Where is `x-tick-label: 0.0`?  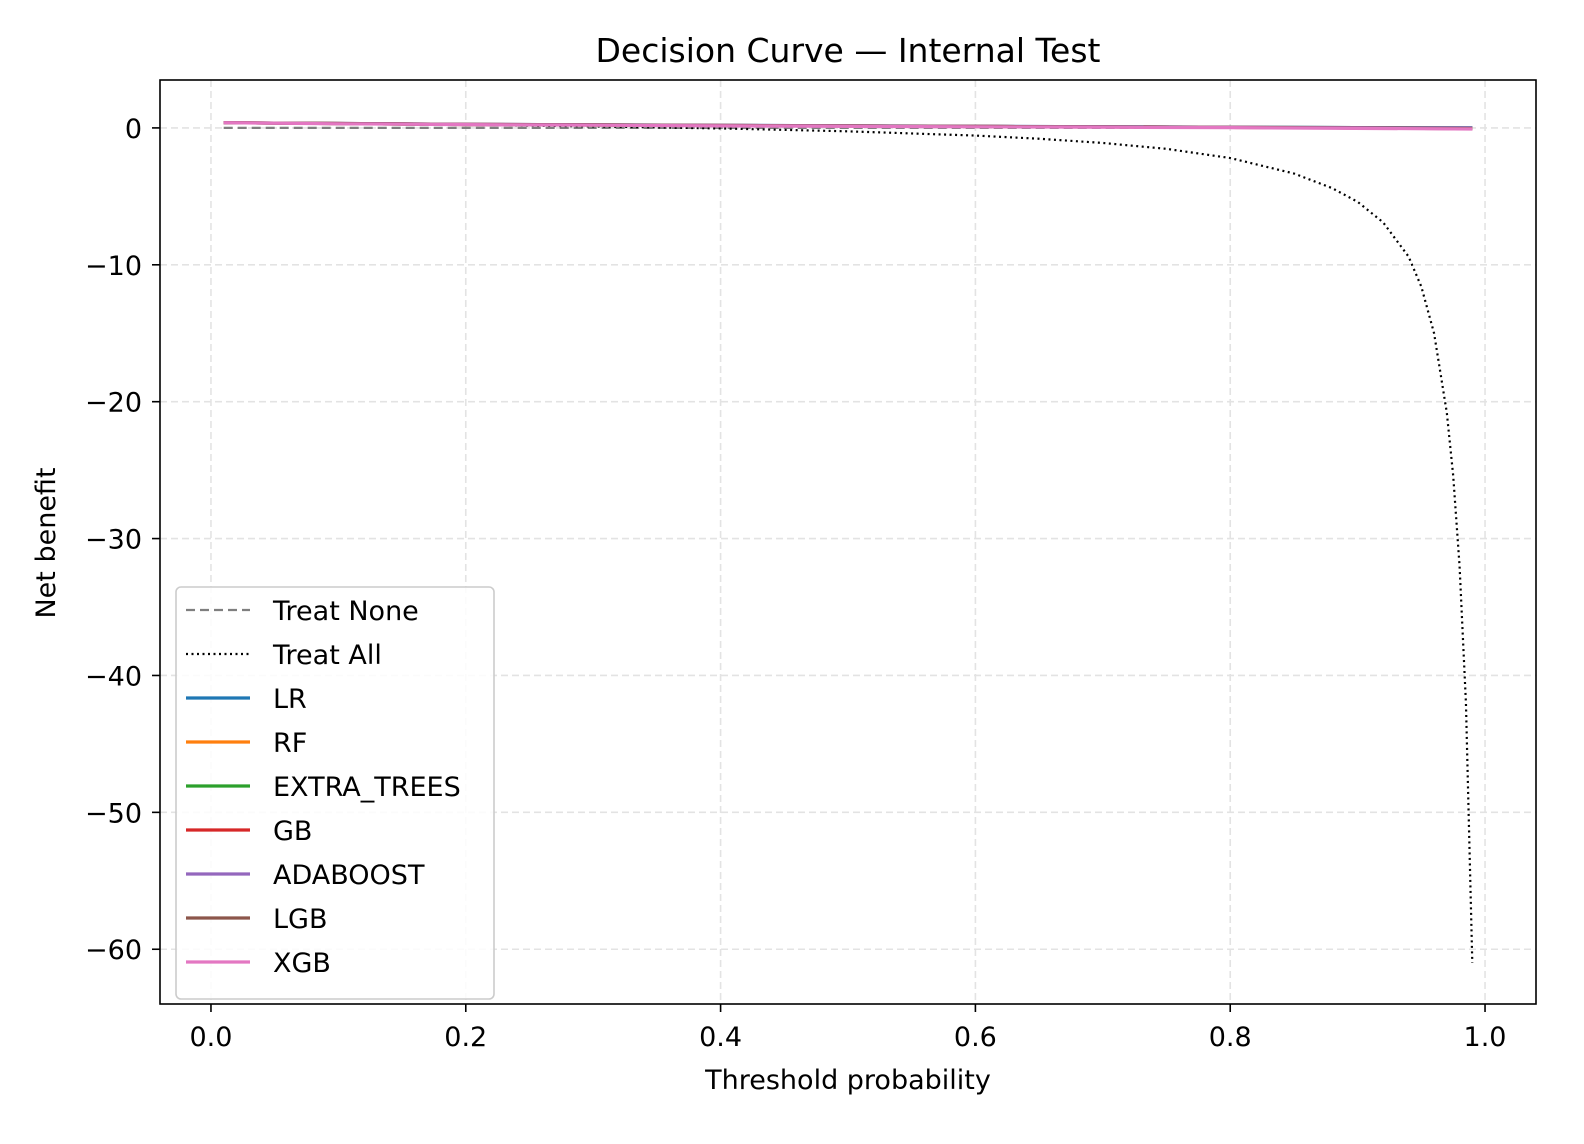
x-tick-label: 0.0 is located at coordinates (210, 1037).